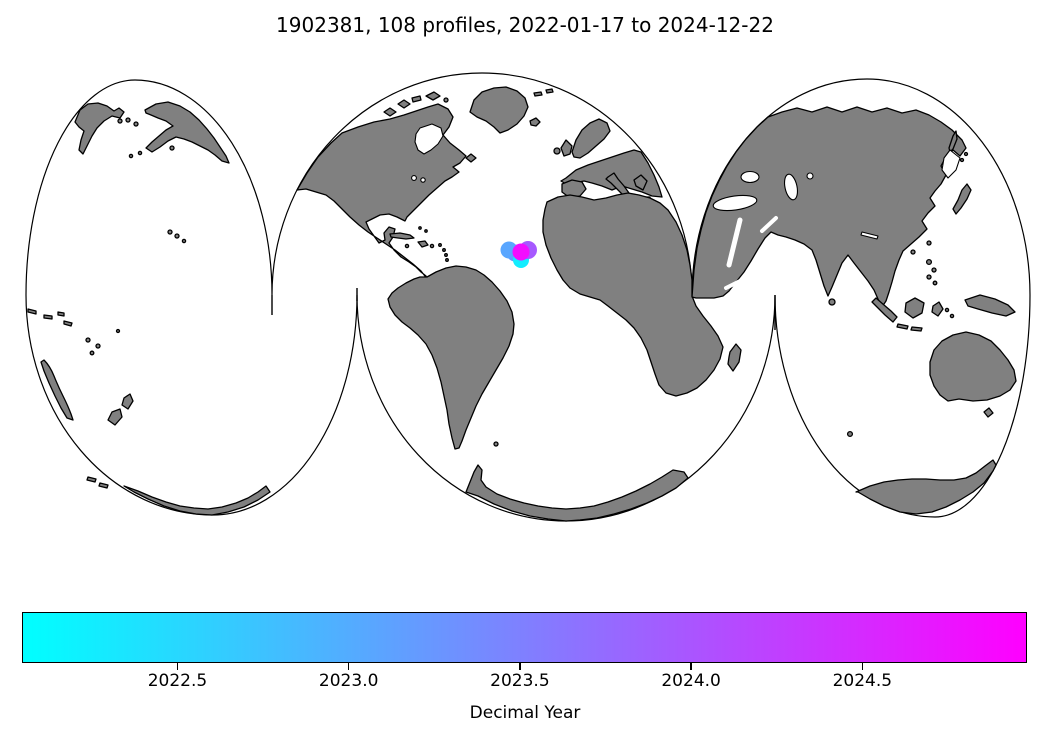 Image resolution: width=1050 pixels, height=750 pixels. I want to click on land-great-britain, so click(566, 148).